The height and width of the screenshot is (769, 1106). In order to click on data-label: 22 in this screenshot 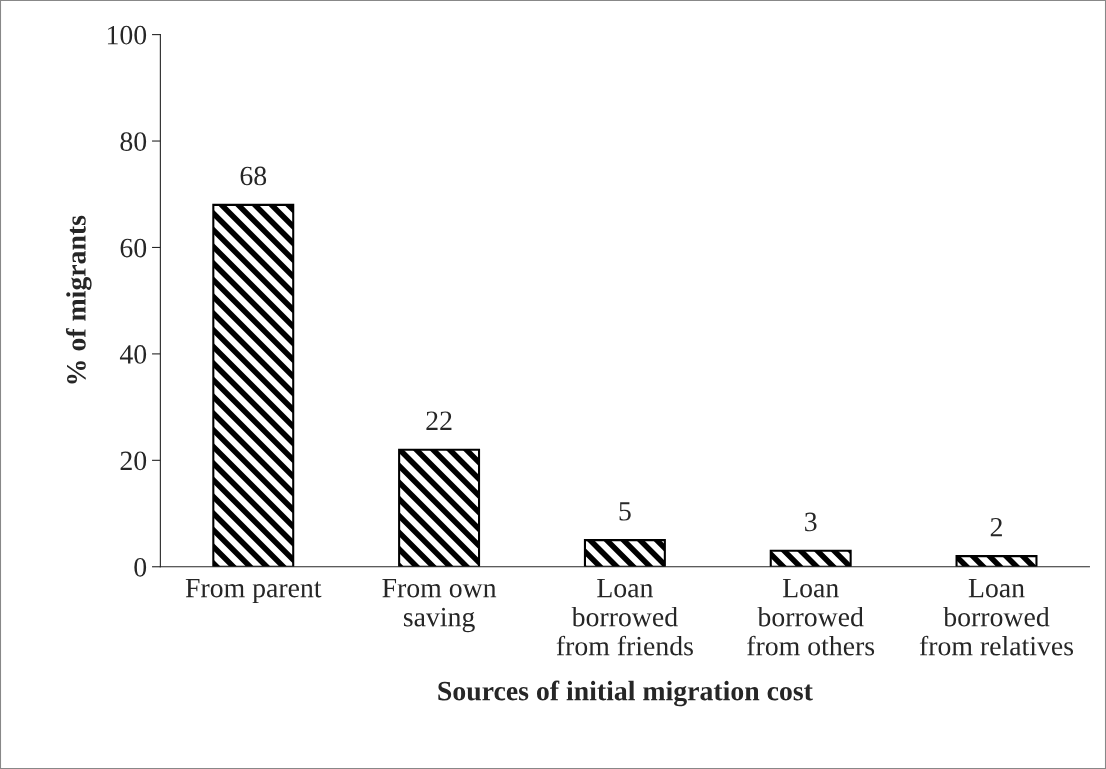, I will do `click(439, 420)`.